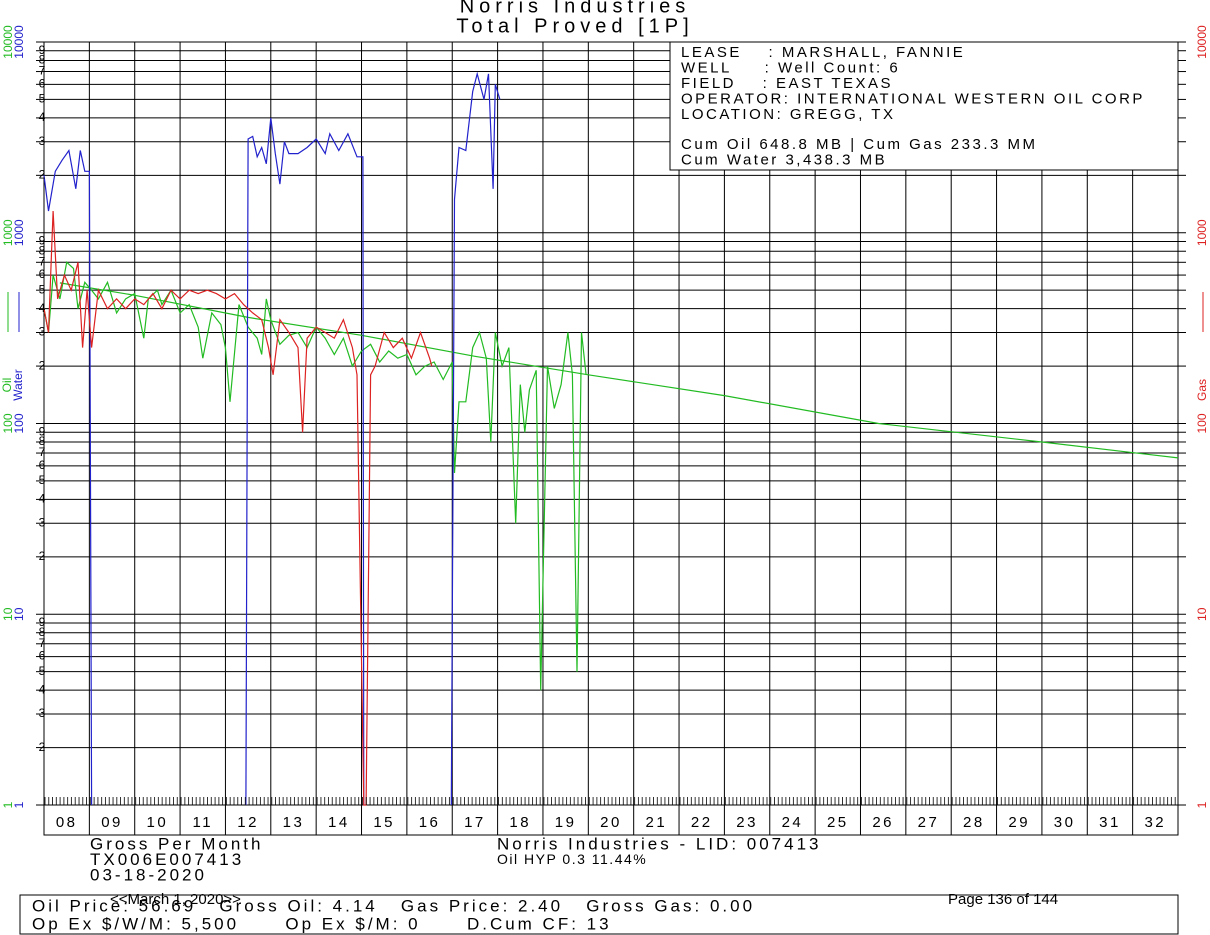 This screenshot has width=1210, height=935. I want to click on legend-label: Water, so click(18, 385).